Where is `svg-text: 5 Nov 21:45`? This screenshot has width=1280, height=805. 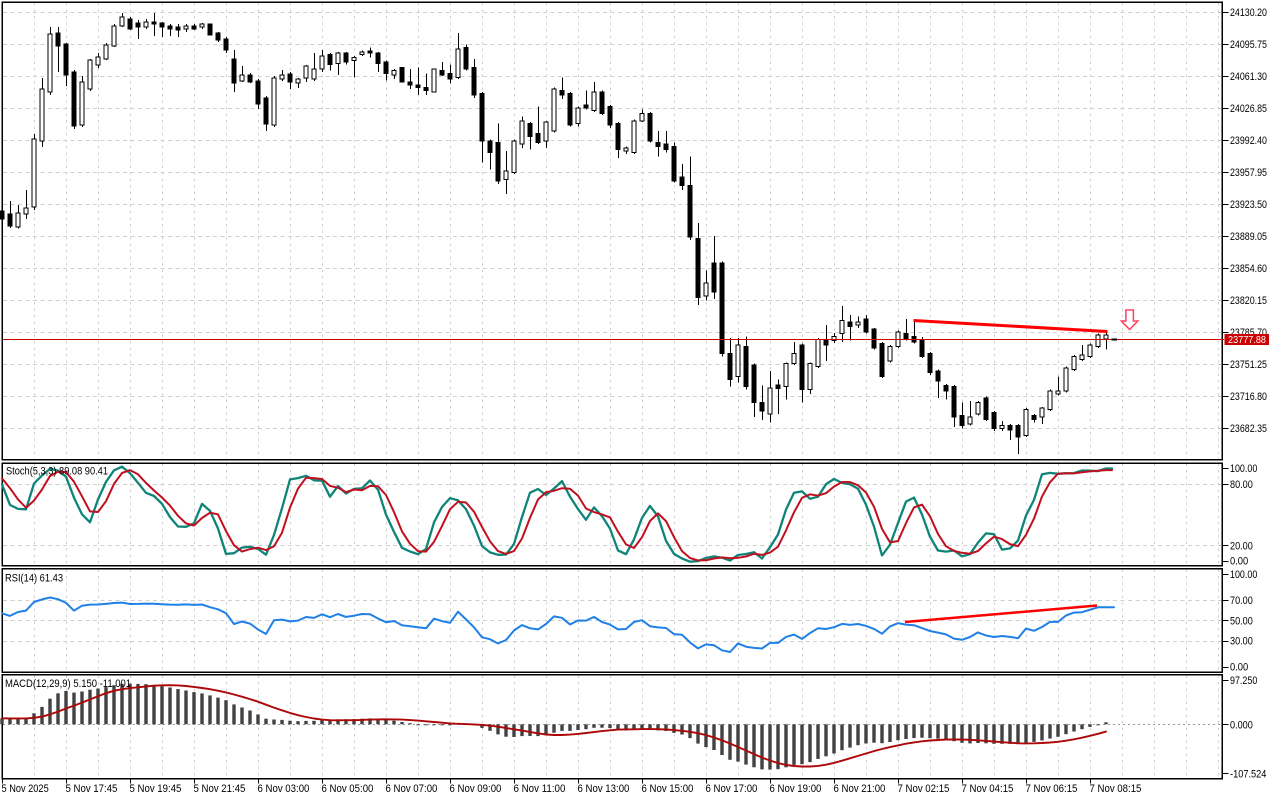
svg-text: 5 Nov 21:45 is located at coordinates (220, 789).